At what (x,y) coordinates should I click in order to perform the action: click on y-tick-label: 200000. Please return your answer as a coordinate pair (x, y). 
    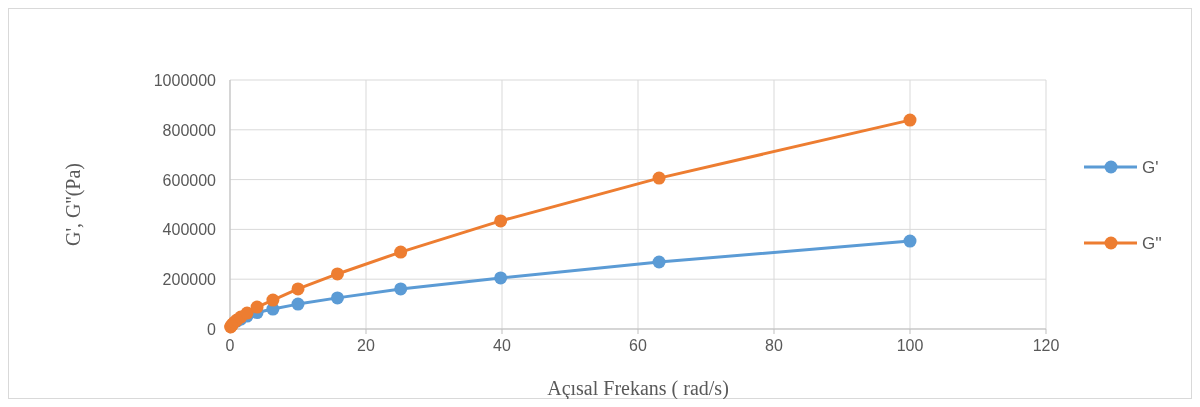
    Looking at the image, I should click on (189, 280).